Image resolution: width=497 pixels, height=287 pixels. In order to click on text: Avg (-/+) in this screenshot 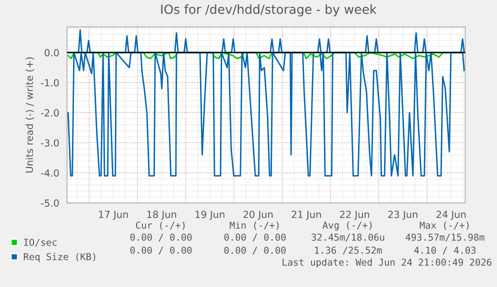, I will do `click(347, 226)`.